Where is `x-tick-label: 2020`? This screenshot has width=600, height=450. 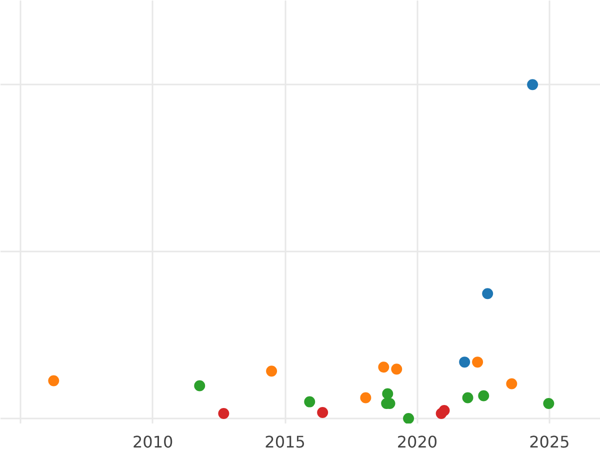 x-tick-label: 2020 is located at coordinates (417, 441).